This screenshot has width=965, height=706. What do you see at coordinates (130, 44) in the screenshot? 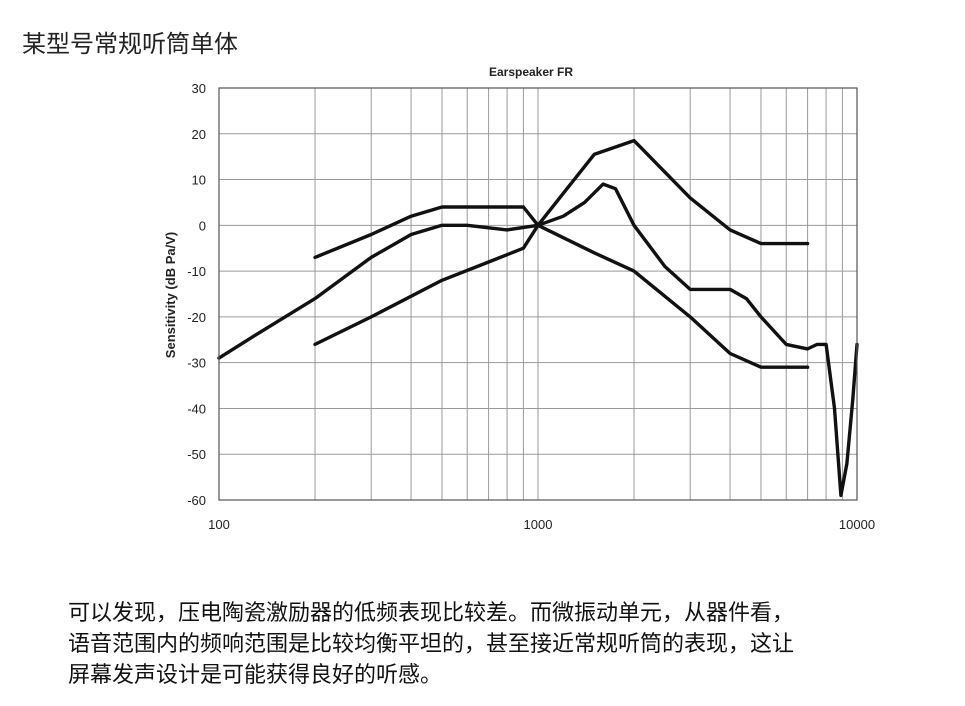
I see `page-heading: 某型号常规听筒单体` at bounding box center [130, 44].